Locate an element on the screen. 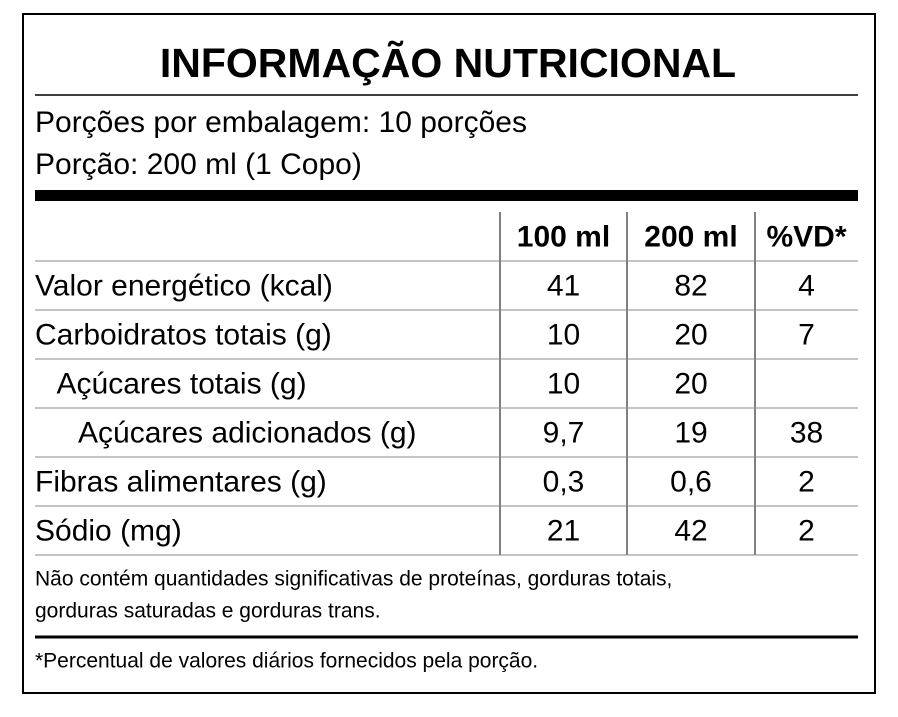 The image size is (898, 717). cell-value: 0,6 is located at coordinates (691, 481).